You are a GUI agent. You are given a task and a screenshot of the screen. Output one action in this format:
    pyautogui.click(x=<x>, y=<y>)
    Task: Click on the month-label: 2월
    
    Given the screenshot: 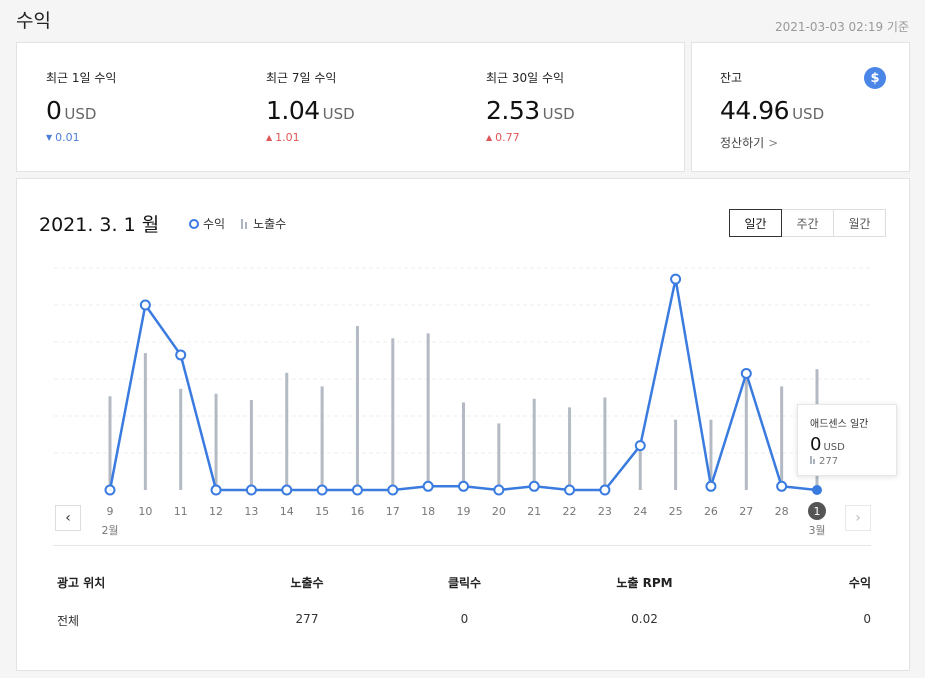 What is the action you would take?
    pyautogui.click(x=109, y=530)
    